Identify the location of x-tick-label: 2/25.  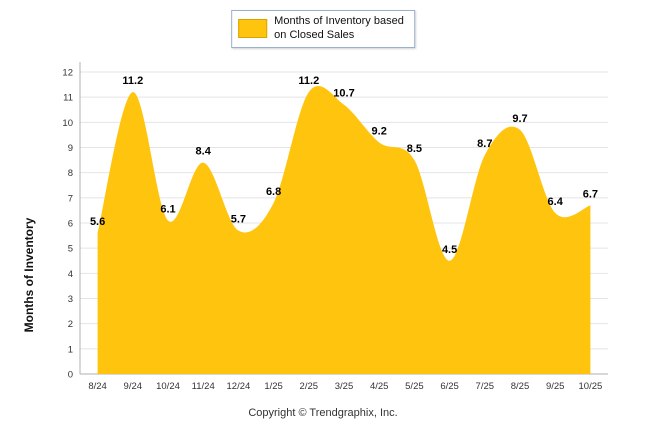
(309, 386).